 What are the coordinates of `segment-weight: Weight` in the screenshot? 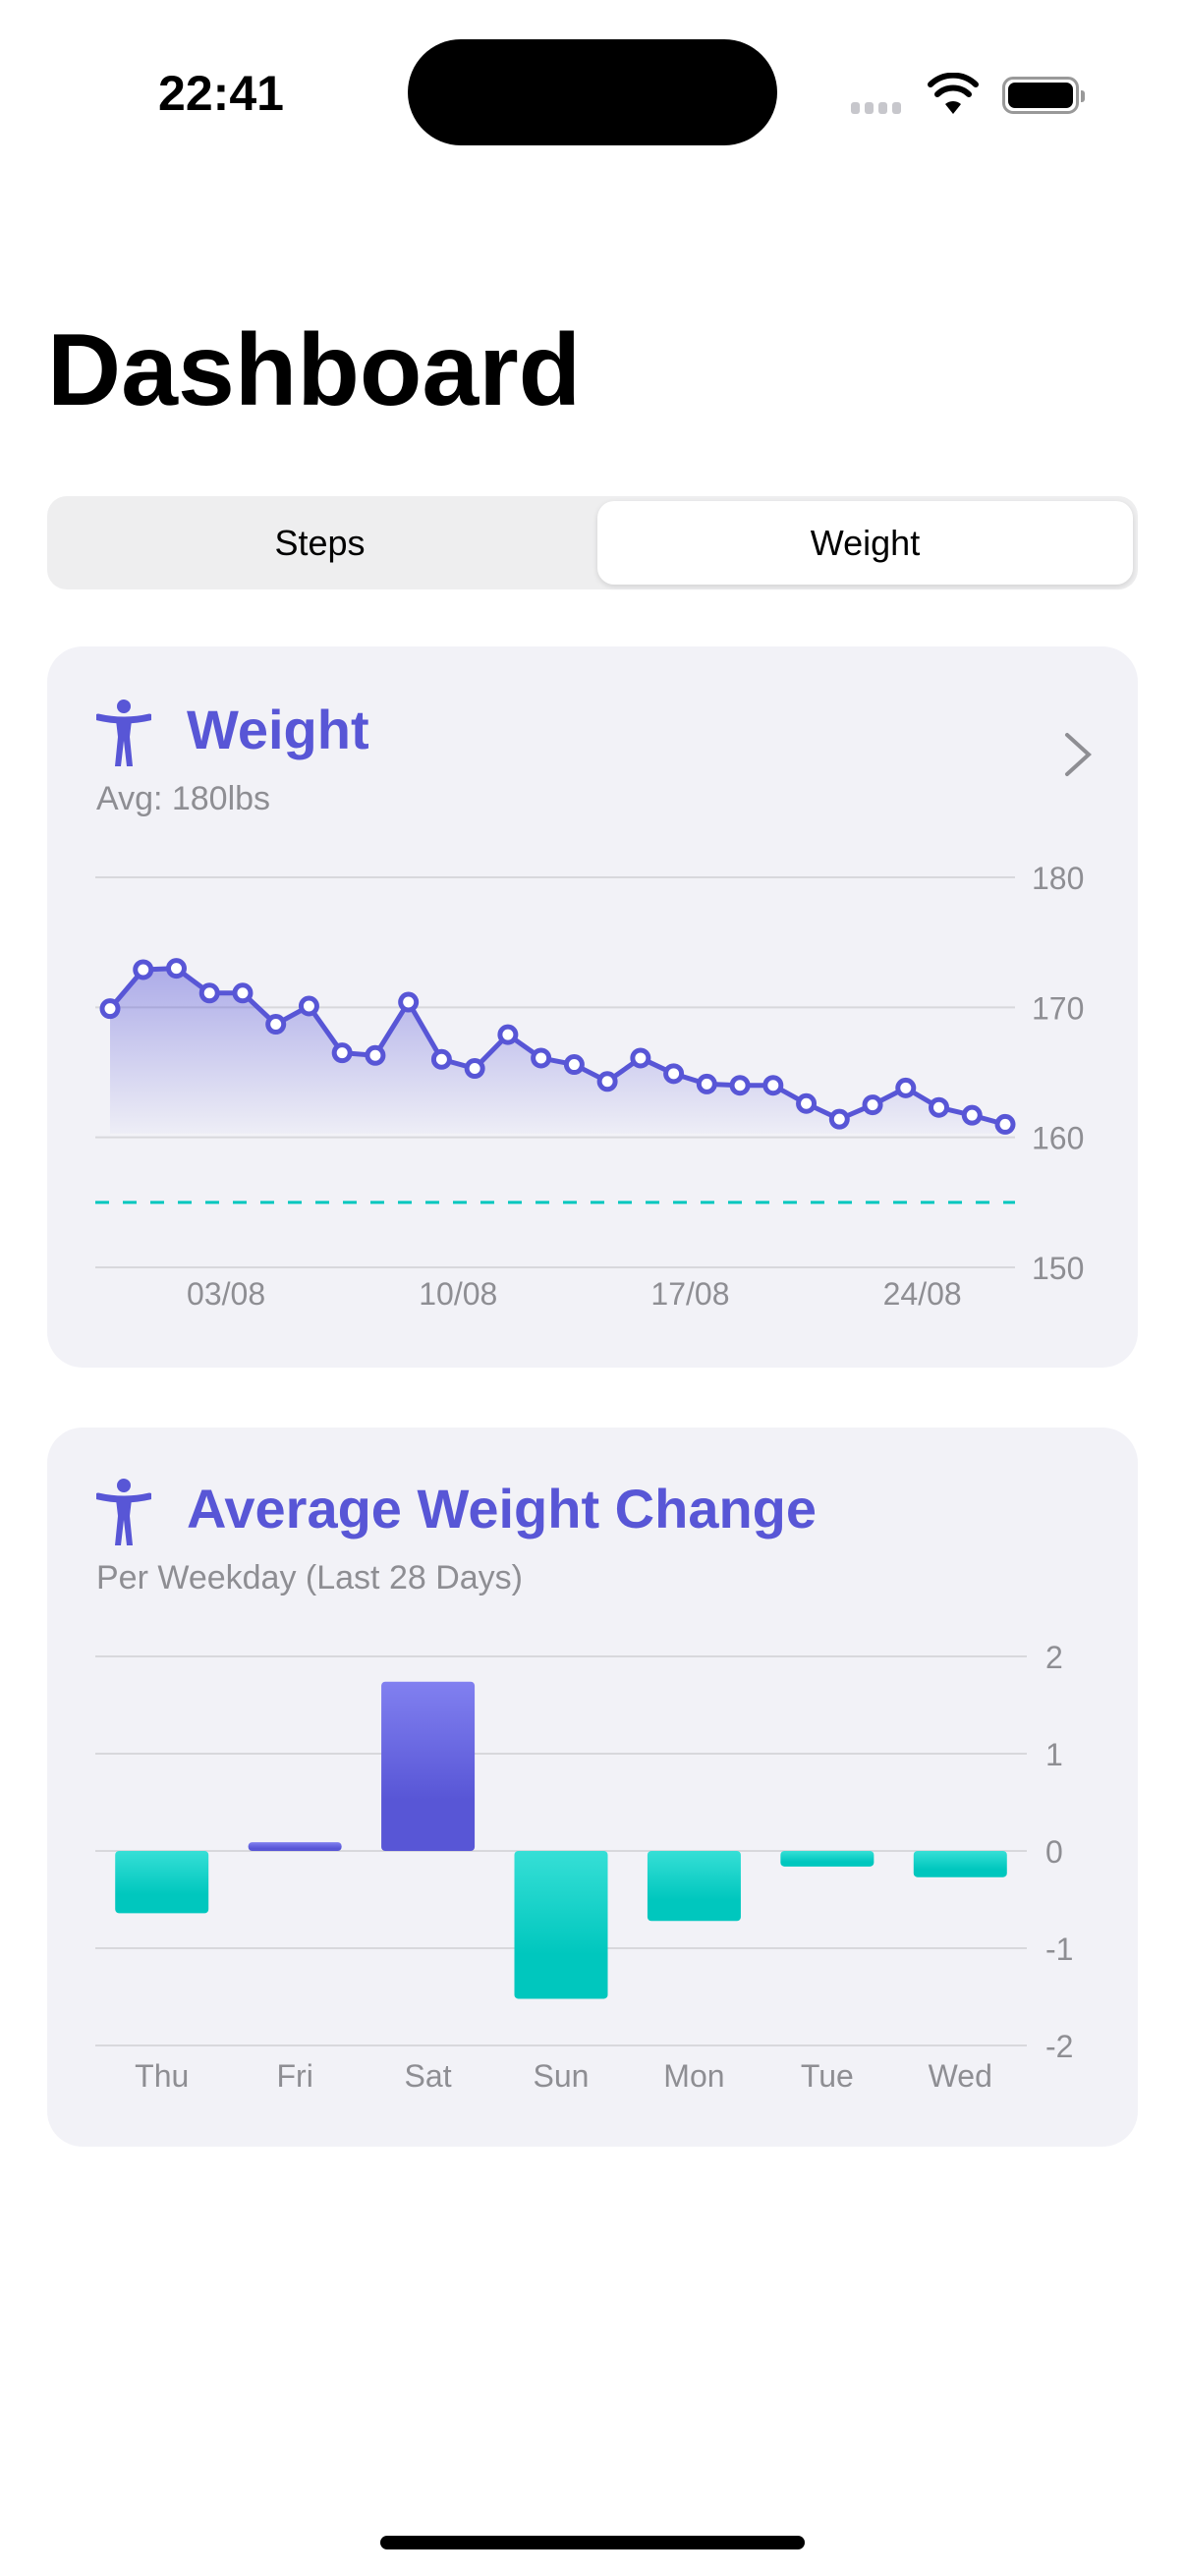 It's located at (865, 543).